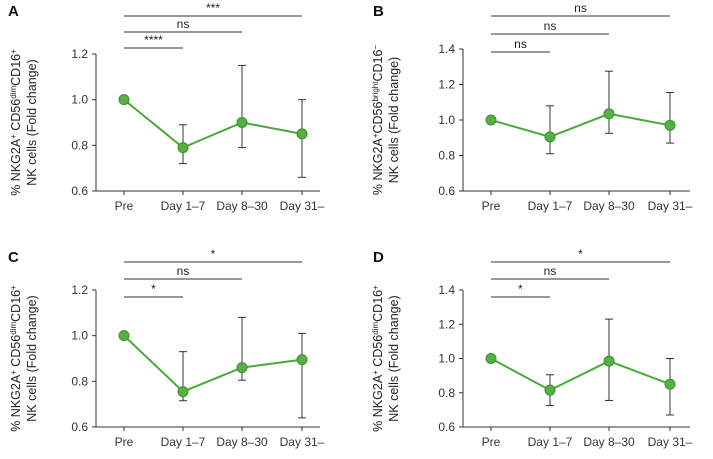 This screenshot has width=713, height=459. Describe the element at coordinates (13, 257) in the screenshot. I see `panel-label: C` at that location.